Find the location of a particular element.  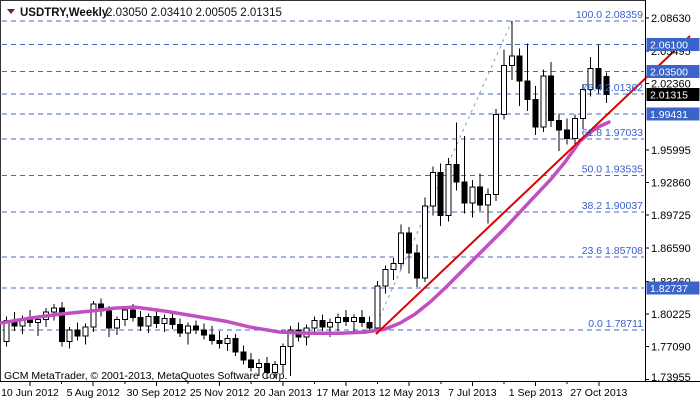

level-price-badge-text: 1.82737 is located at coordinates (669, 289).